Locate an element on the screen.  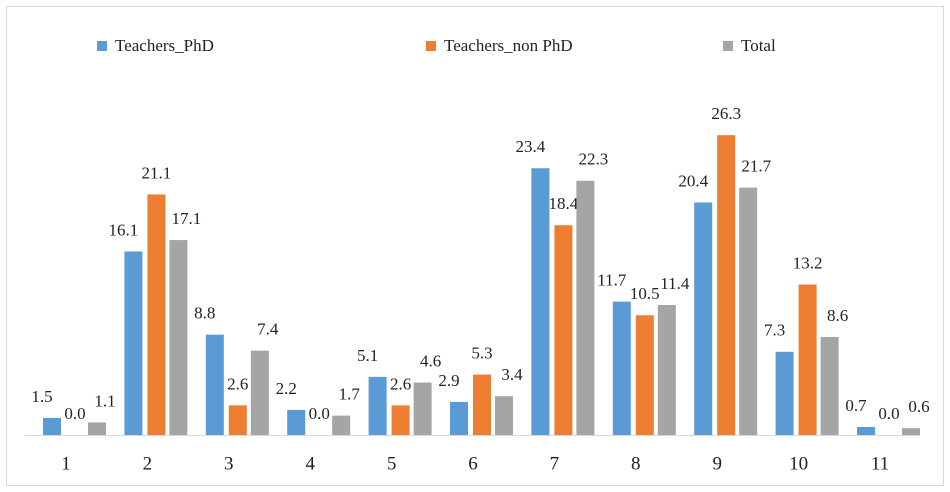
x-tick-label: 8 is located at coordinates (636, 463).